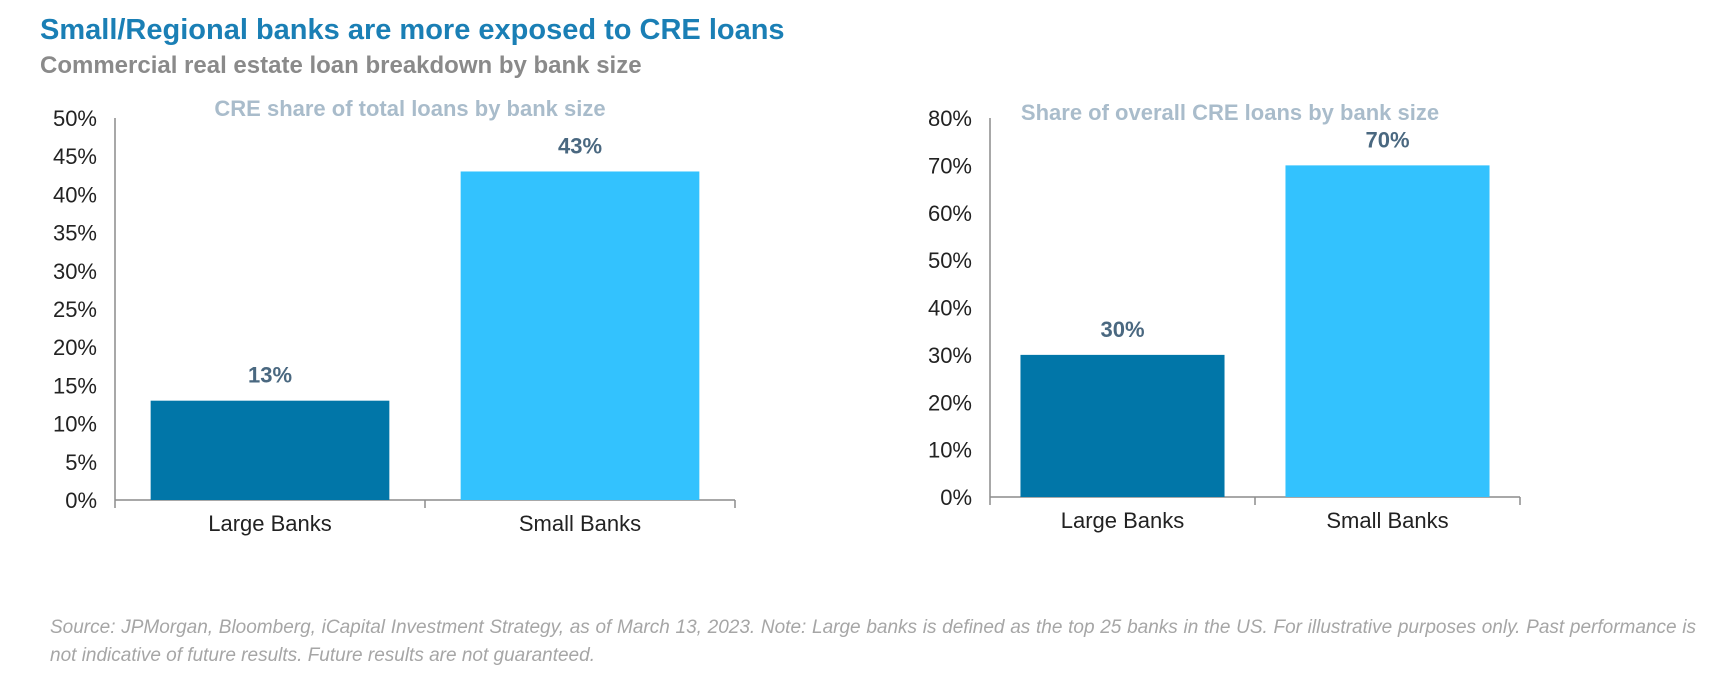 This screenshot has width=1736, height=698. Describe the element at coordinates (1387, 139) in the screenshot. I see `data-label: 70%` at that location.